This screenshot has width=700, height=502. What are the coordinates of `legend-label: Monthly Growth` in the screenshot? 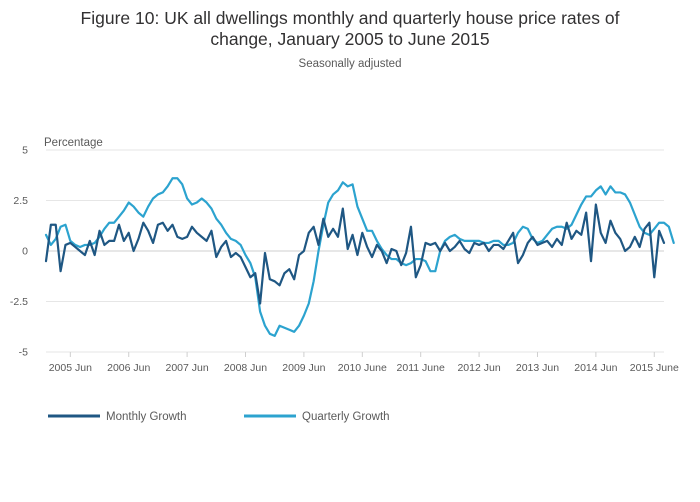 It's located at (146, 417).